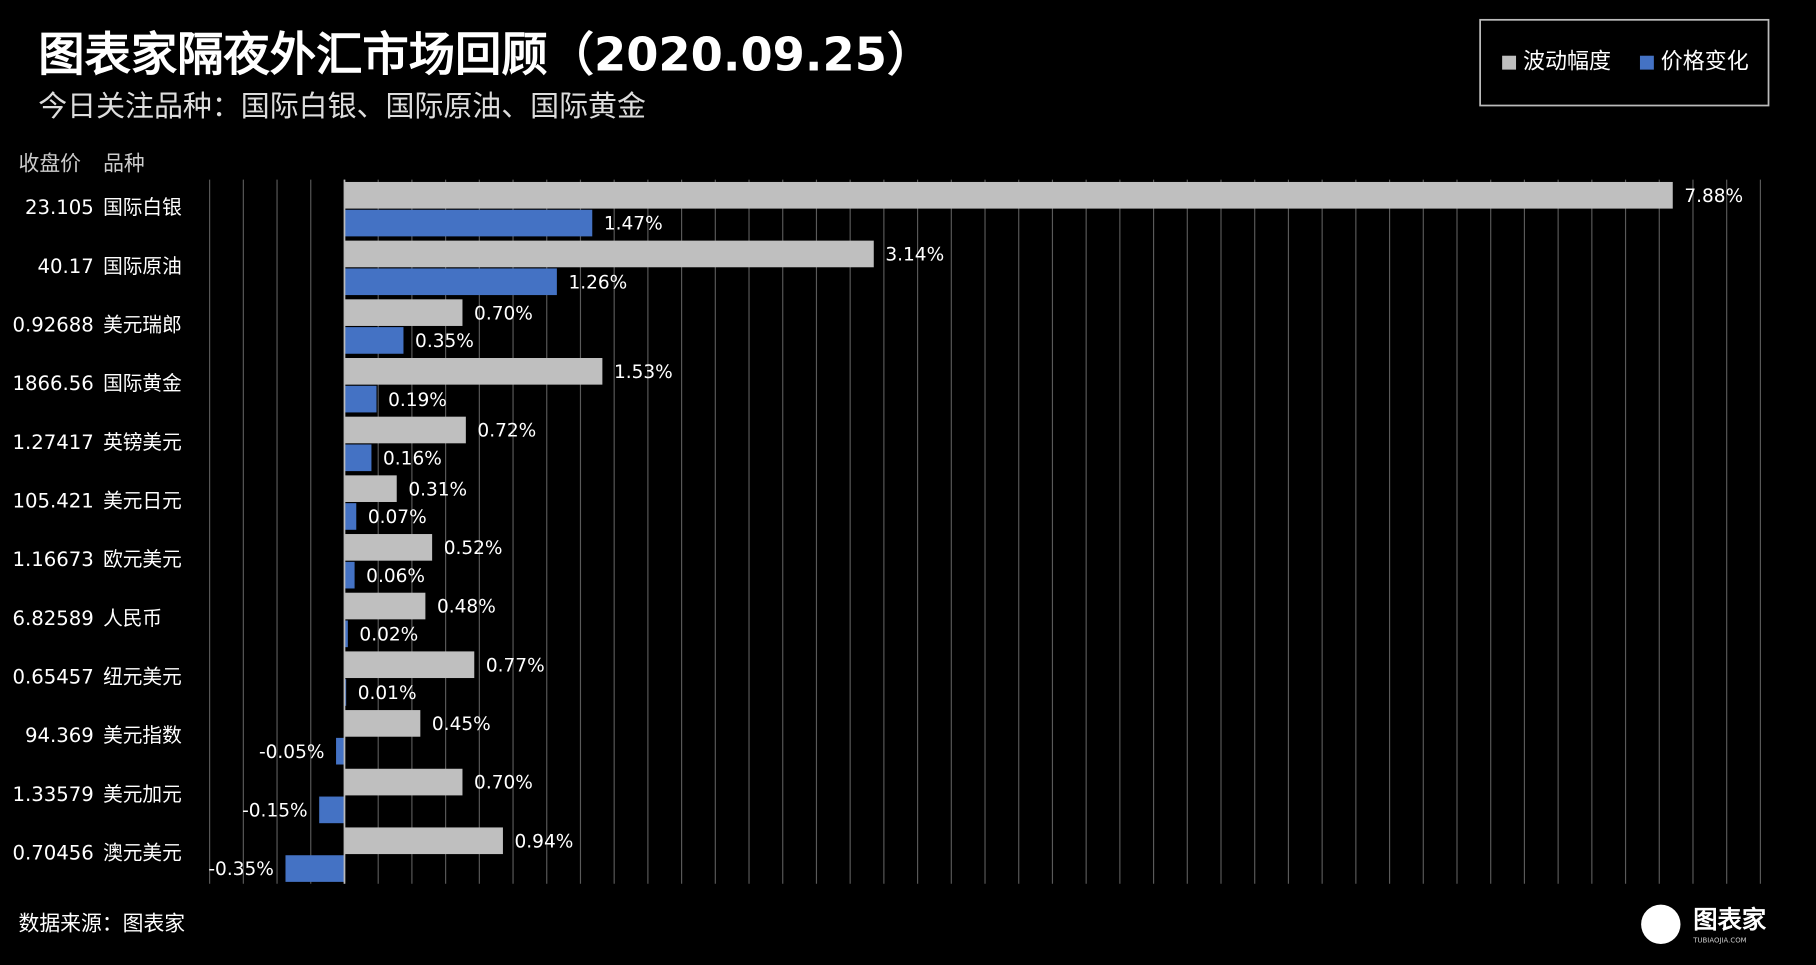 The image size is (1816, 965). I want to click on y-tick-label: 美元瑞郎, so click(142, 324).